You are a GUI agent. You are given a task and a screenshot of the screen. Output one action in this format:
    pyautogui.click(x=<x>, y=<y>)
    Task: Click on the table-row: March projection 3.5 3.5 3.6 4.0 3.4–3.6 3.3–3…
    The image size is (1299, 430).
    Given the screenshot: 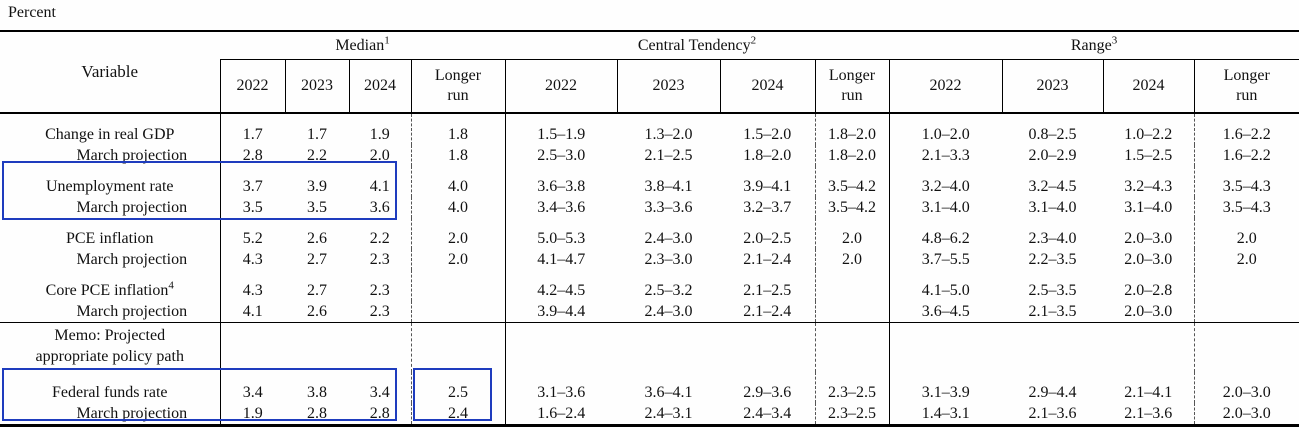 What is the action you would take?
    pyautogui.click(x=649, y=207)
    